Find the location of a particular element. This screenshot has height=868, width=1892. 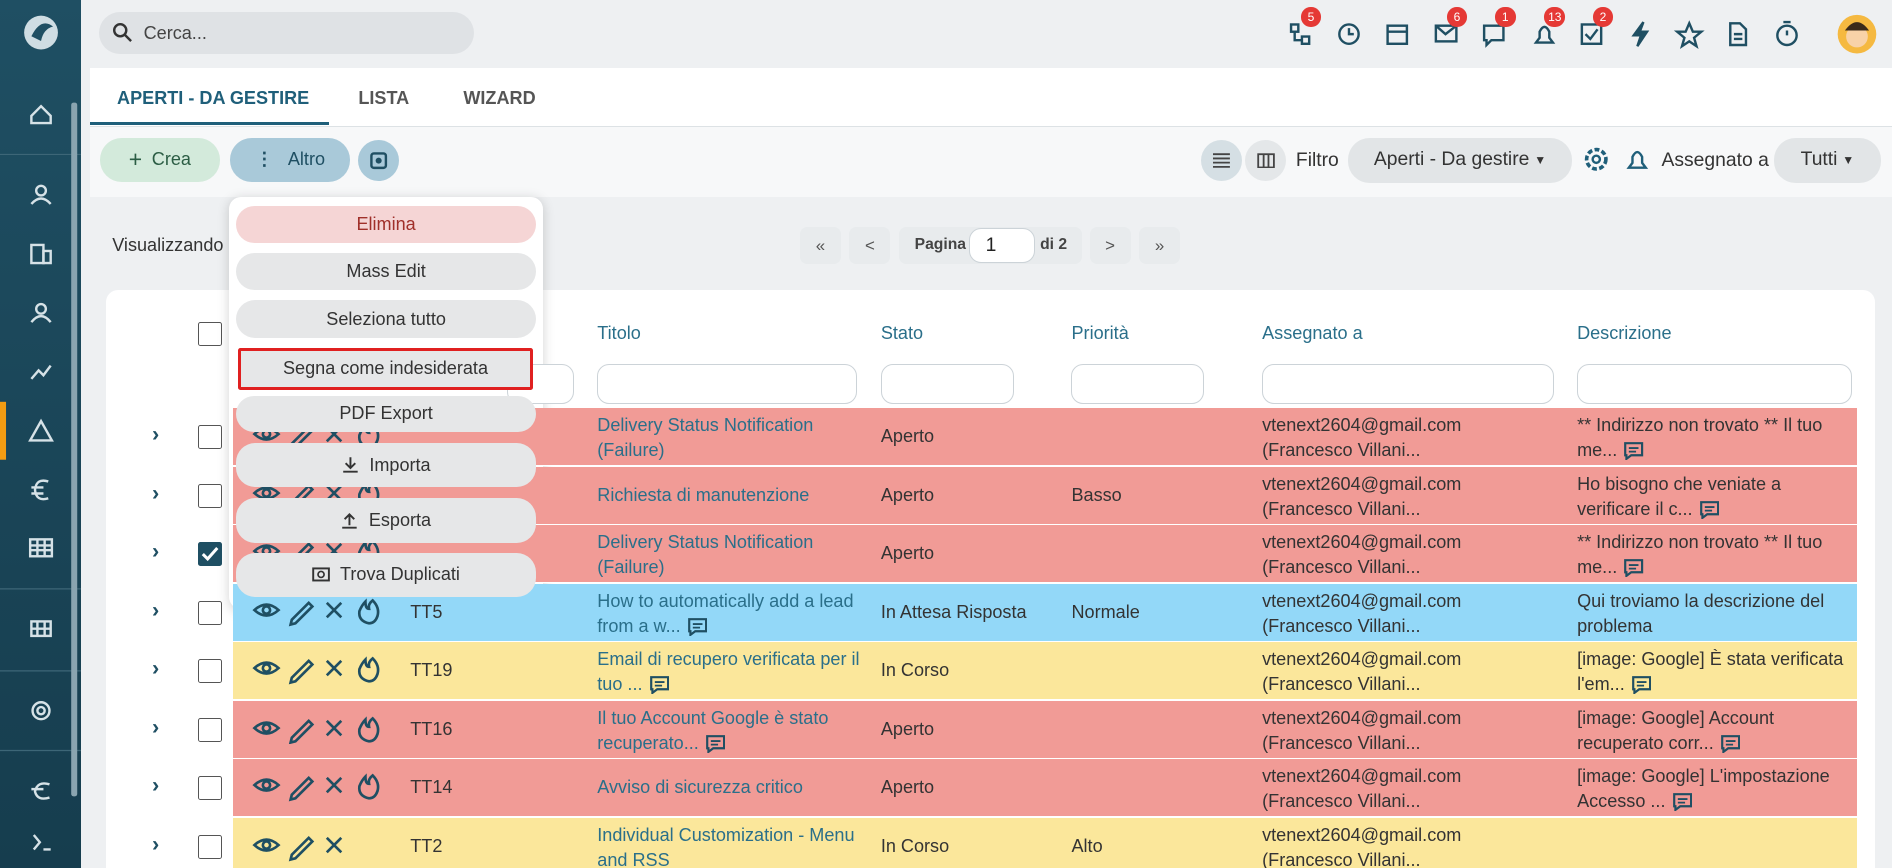

dots: ⋮ is located at coordinates (264, 159).